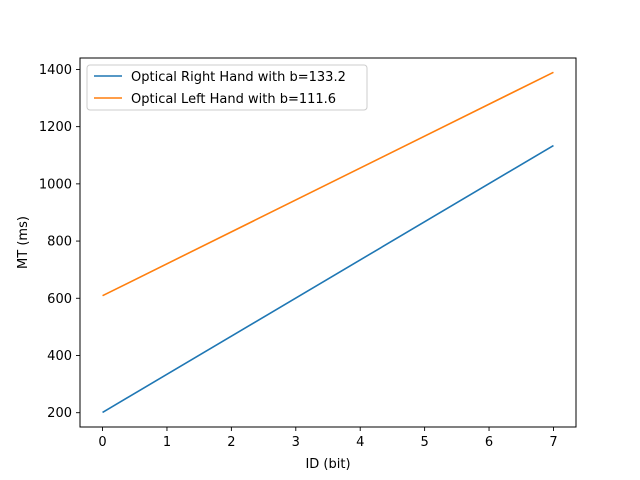 The image size is (640, 480). What do you see at coordinates (360, 442) in the screenshot?
I see `x-tick-label: 4` at bounding box center [360, 442].